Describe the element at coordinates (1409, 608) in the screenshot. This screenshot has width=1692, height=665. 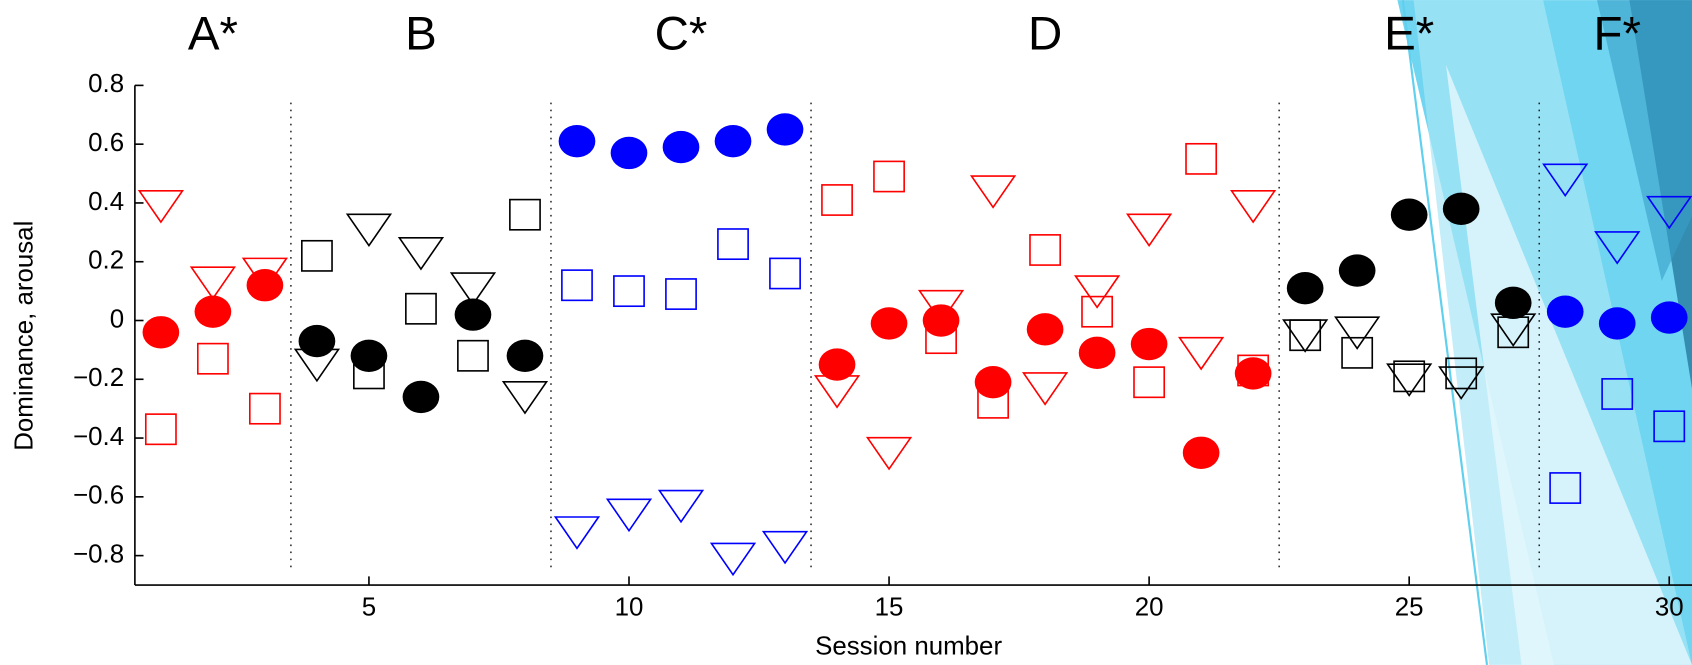
I see `x-tick-label: 25` at that location.